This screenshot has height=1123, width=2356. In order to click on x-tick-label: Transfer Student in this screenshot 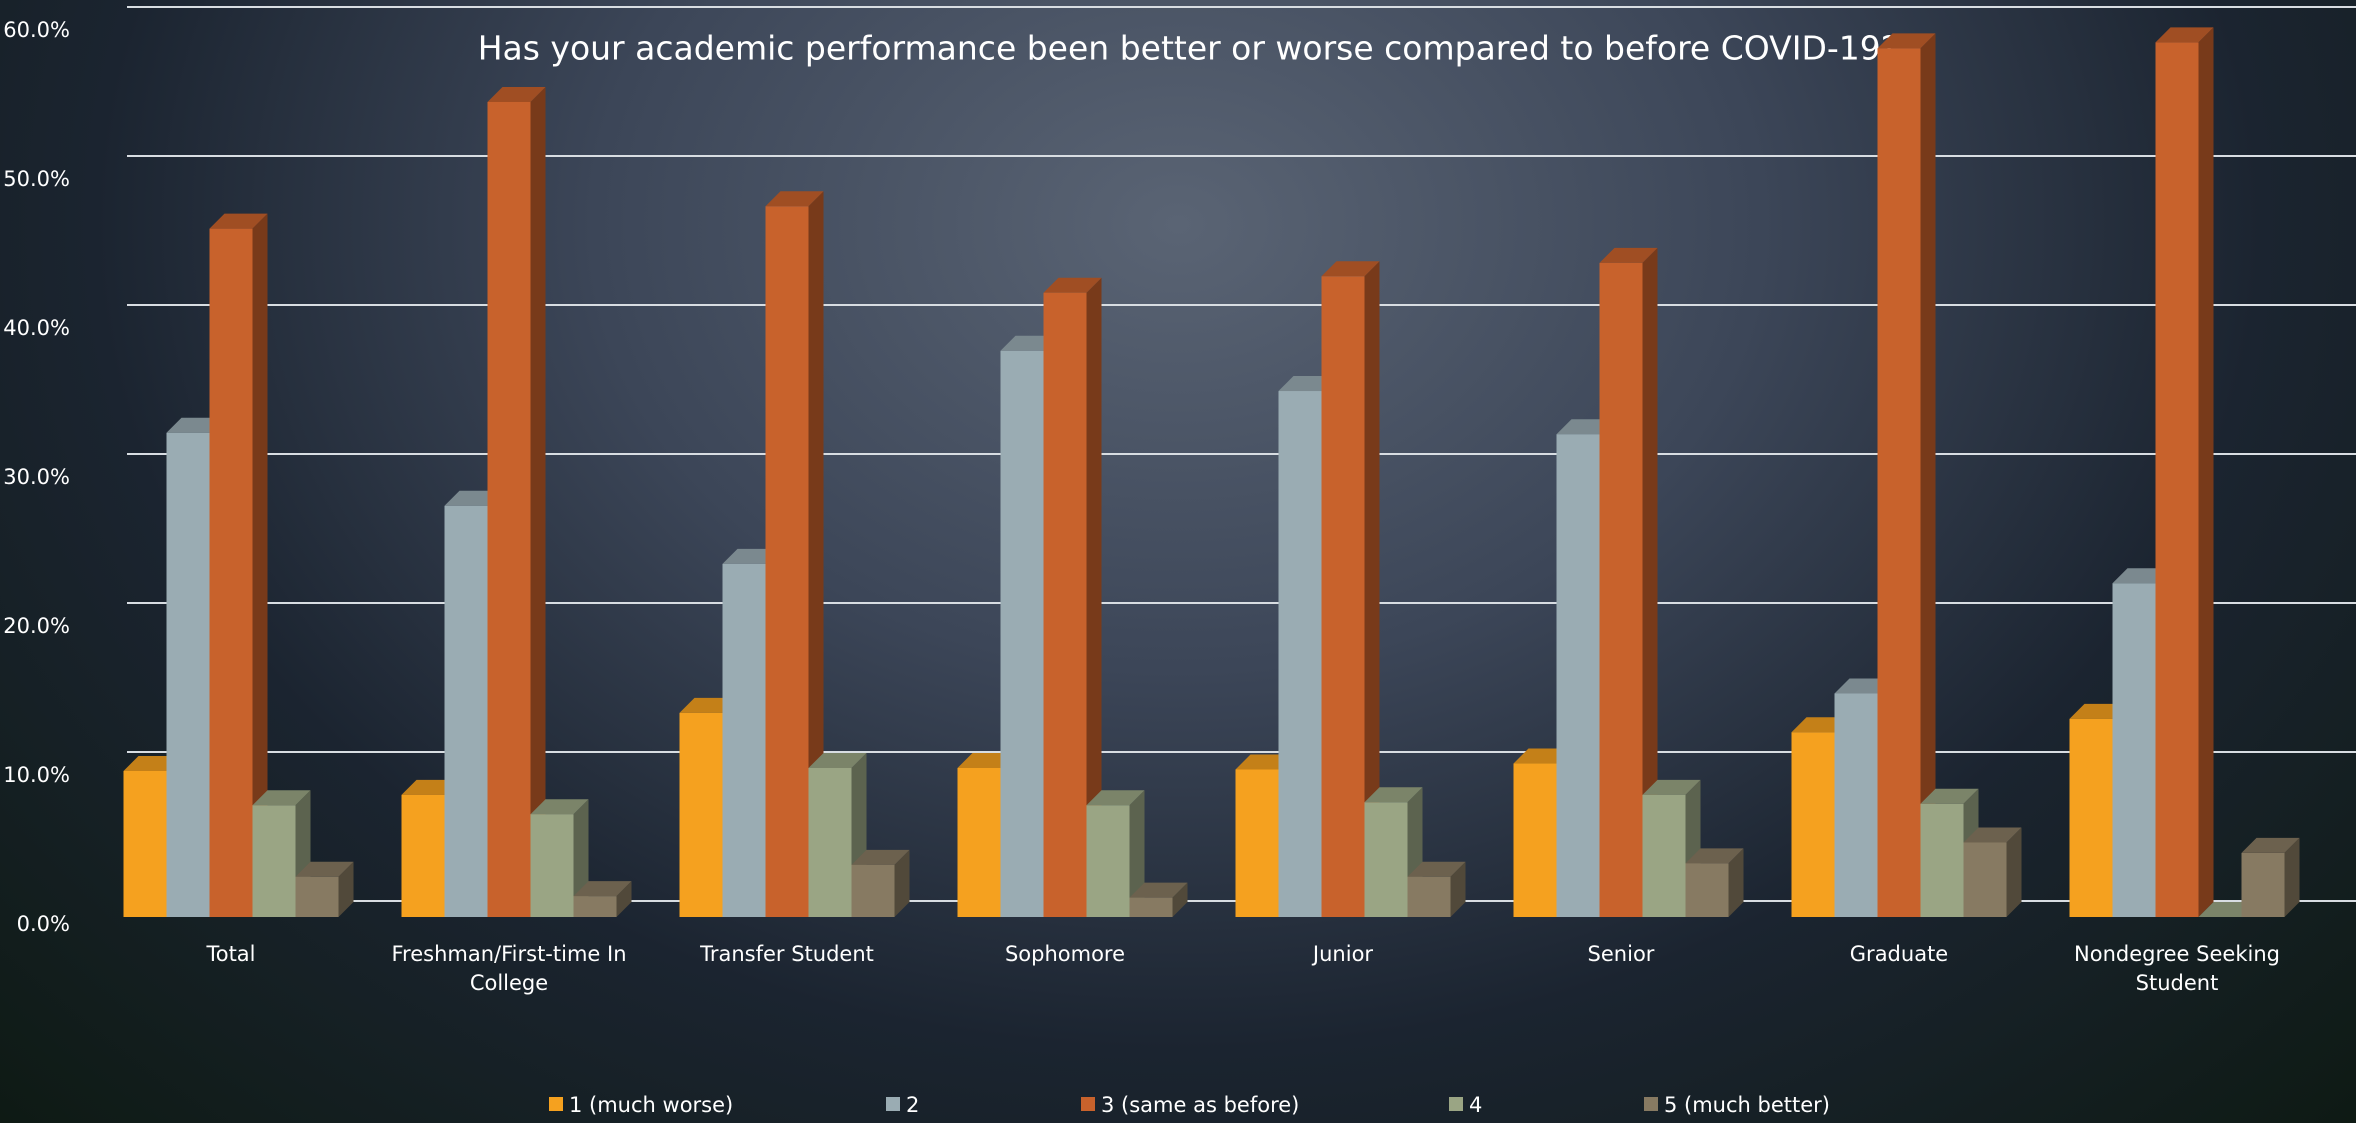, I will do `click(787, 954)`.